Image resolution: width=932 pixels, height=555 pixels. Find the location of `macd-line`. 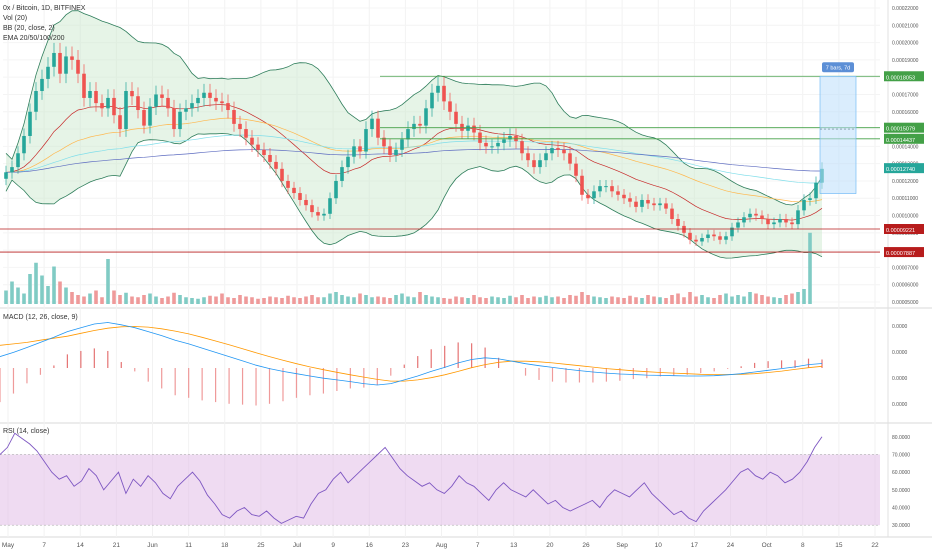

macd-line is located at coordinates (411, 354).